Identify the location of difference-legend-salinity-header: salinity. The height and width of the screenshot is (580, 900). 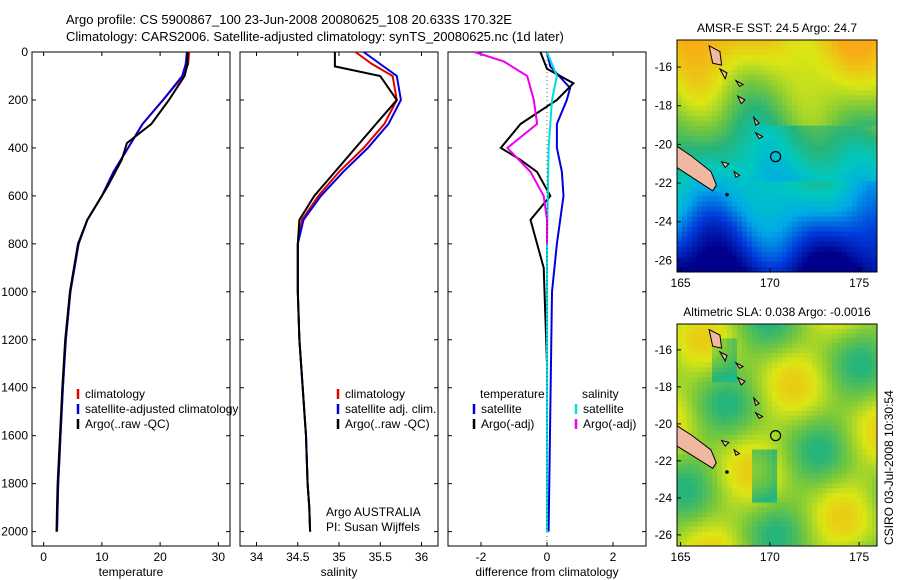
(600, 394).